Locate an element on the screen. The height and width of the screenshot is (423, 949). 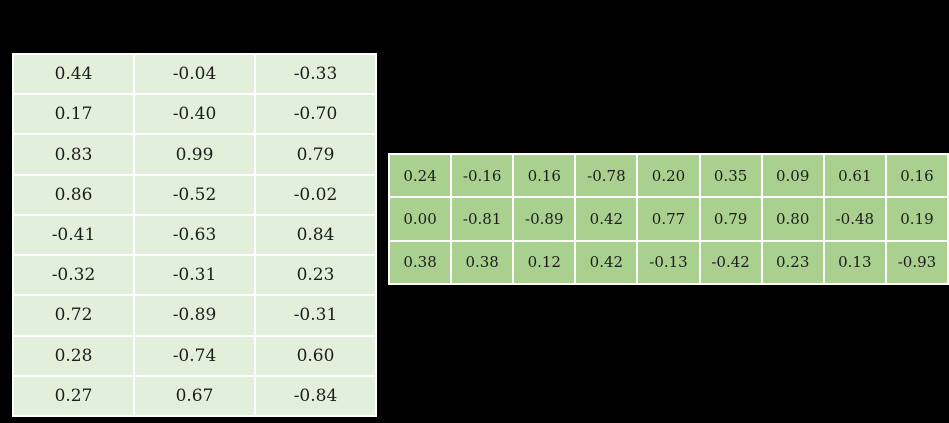
table-row: 0.86 -0.52 -0.02 is located at coordinates (194, 194).